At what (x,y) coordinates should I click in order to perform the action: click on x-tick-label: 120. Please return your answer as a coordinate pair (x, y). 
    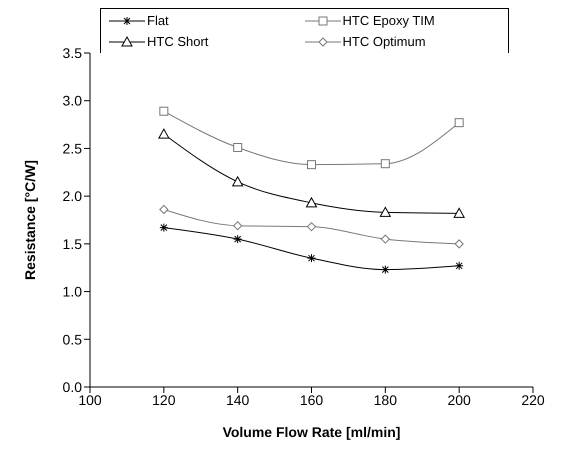
    Looking at the image, I should click on (164, 400).